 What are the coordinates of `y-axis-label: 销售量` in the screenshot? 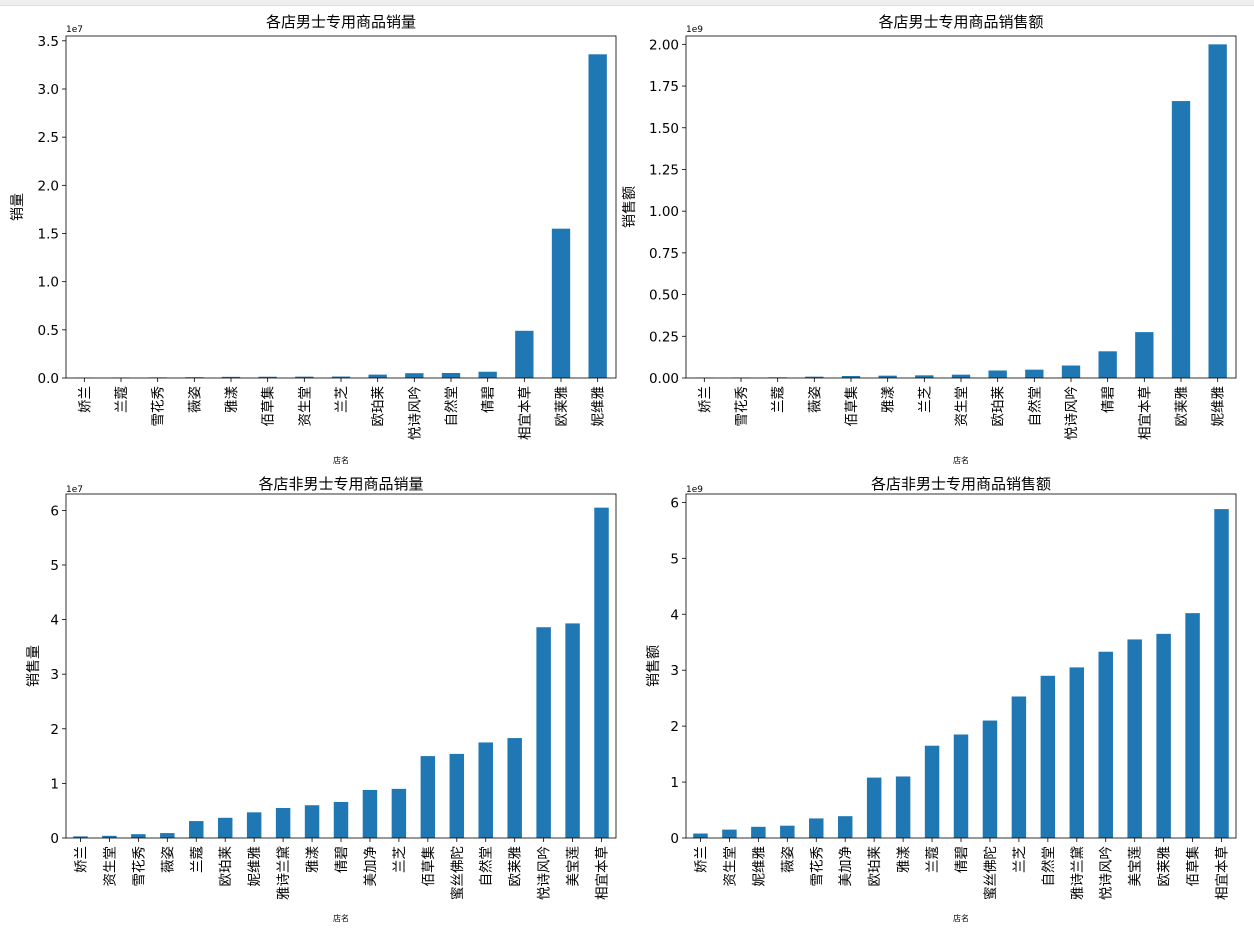 It's located at (34, 666).